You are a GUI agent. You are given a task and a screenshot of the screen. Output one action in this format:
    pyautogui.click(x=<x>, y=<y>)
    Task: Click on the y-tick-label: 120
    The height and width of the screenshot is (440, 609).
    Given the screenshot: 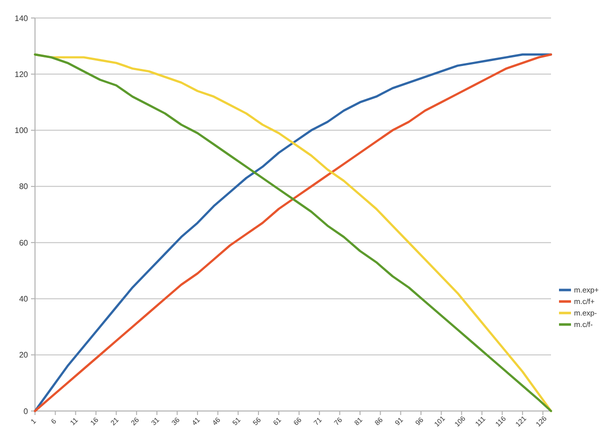 What is the action you would take?
    pyautogui.click(x=21, y=74)
    